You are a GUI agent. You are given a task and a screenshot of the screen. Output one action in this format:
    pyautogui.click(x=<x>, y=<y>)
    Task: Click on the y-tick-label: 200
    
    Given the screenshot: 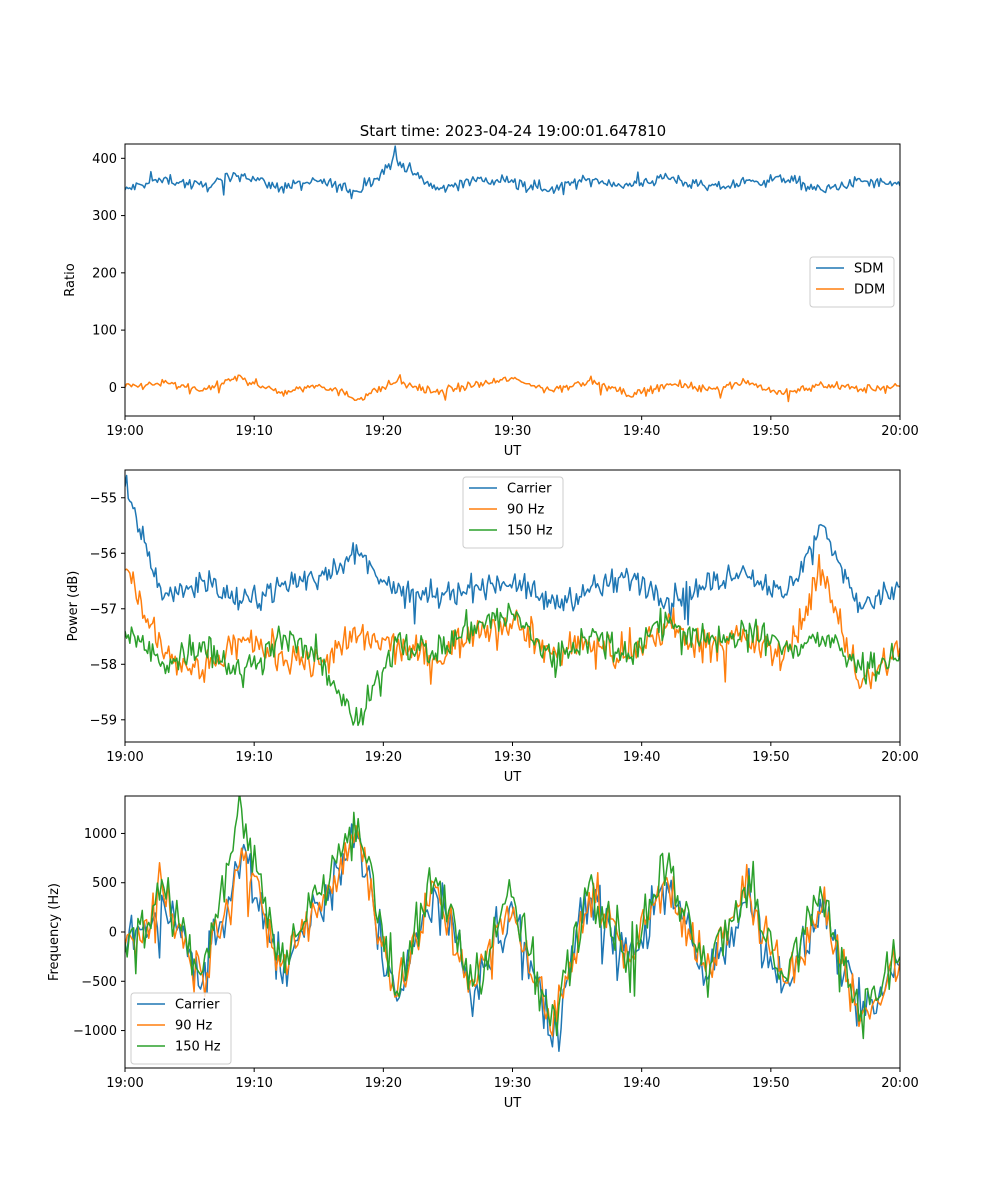 What is the action you would take?
    pyautogui.click(x=104, y=273)
    